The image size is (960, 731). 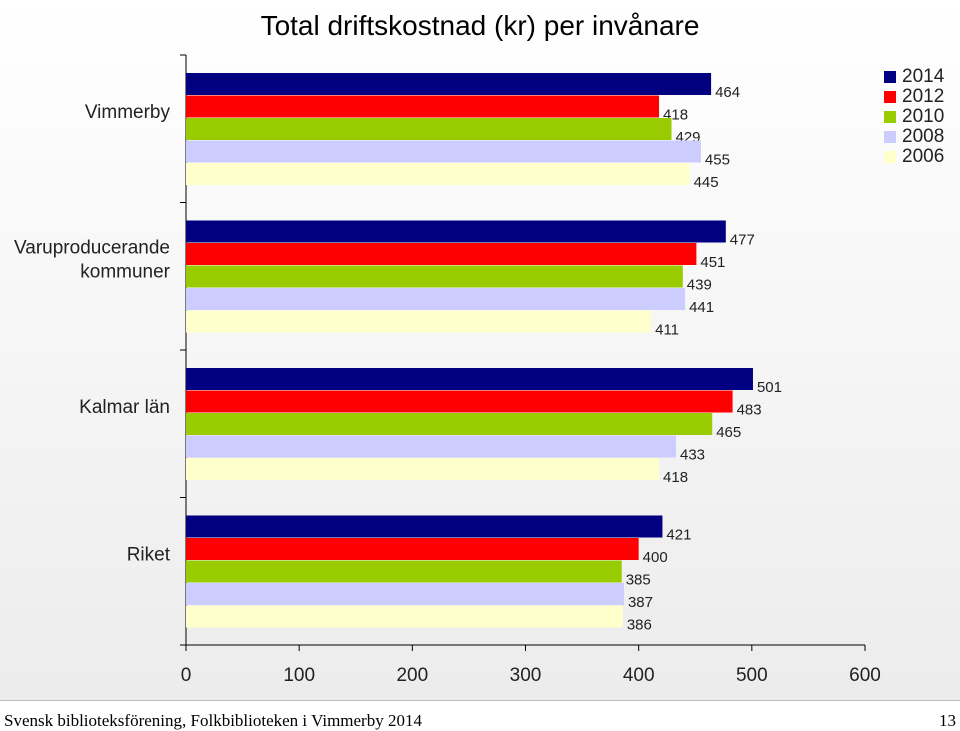 I want to click on legend-label: 2010, so click(x=923, y=116).